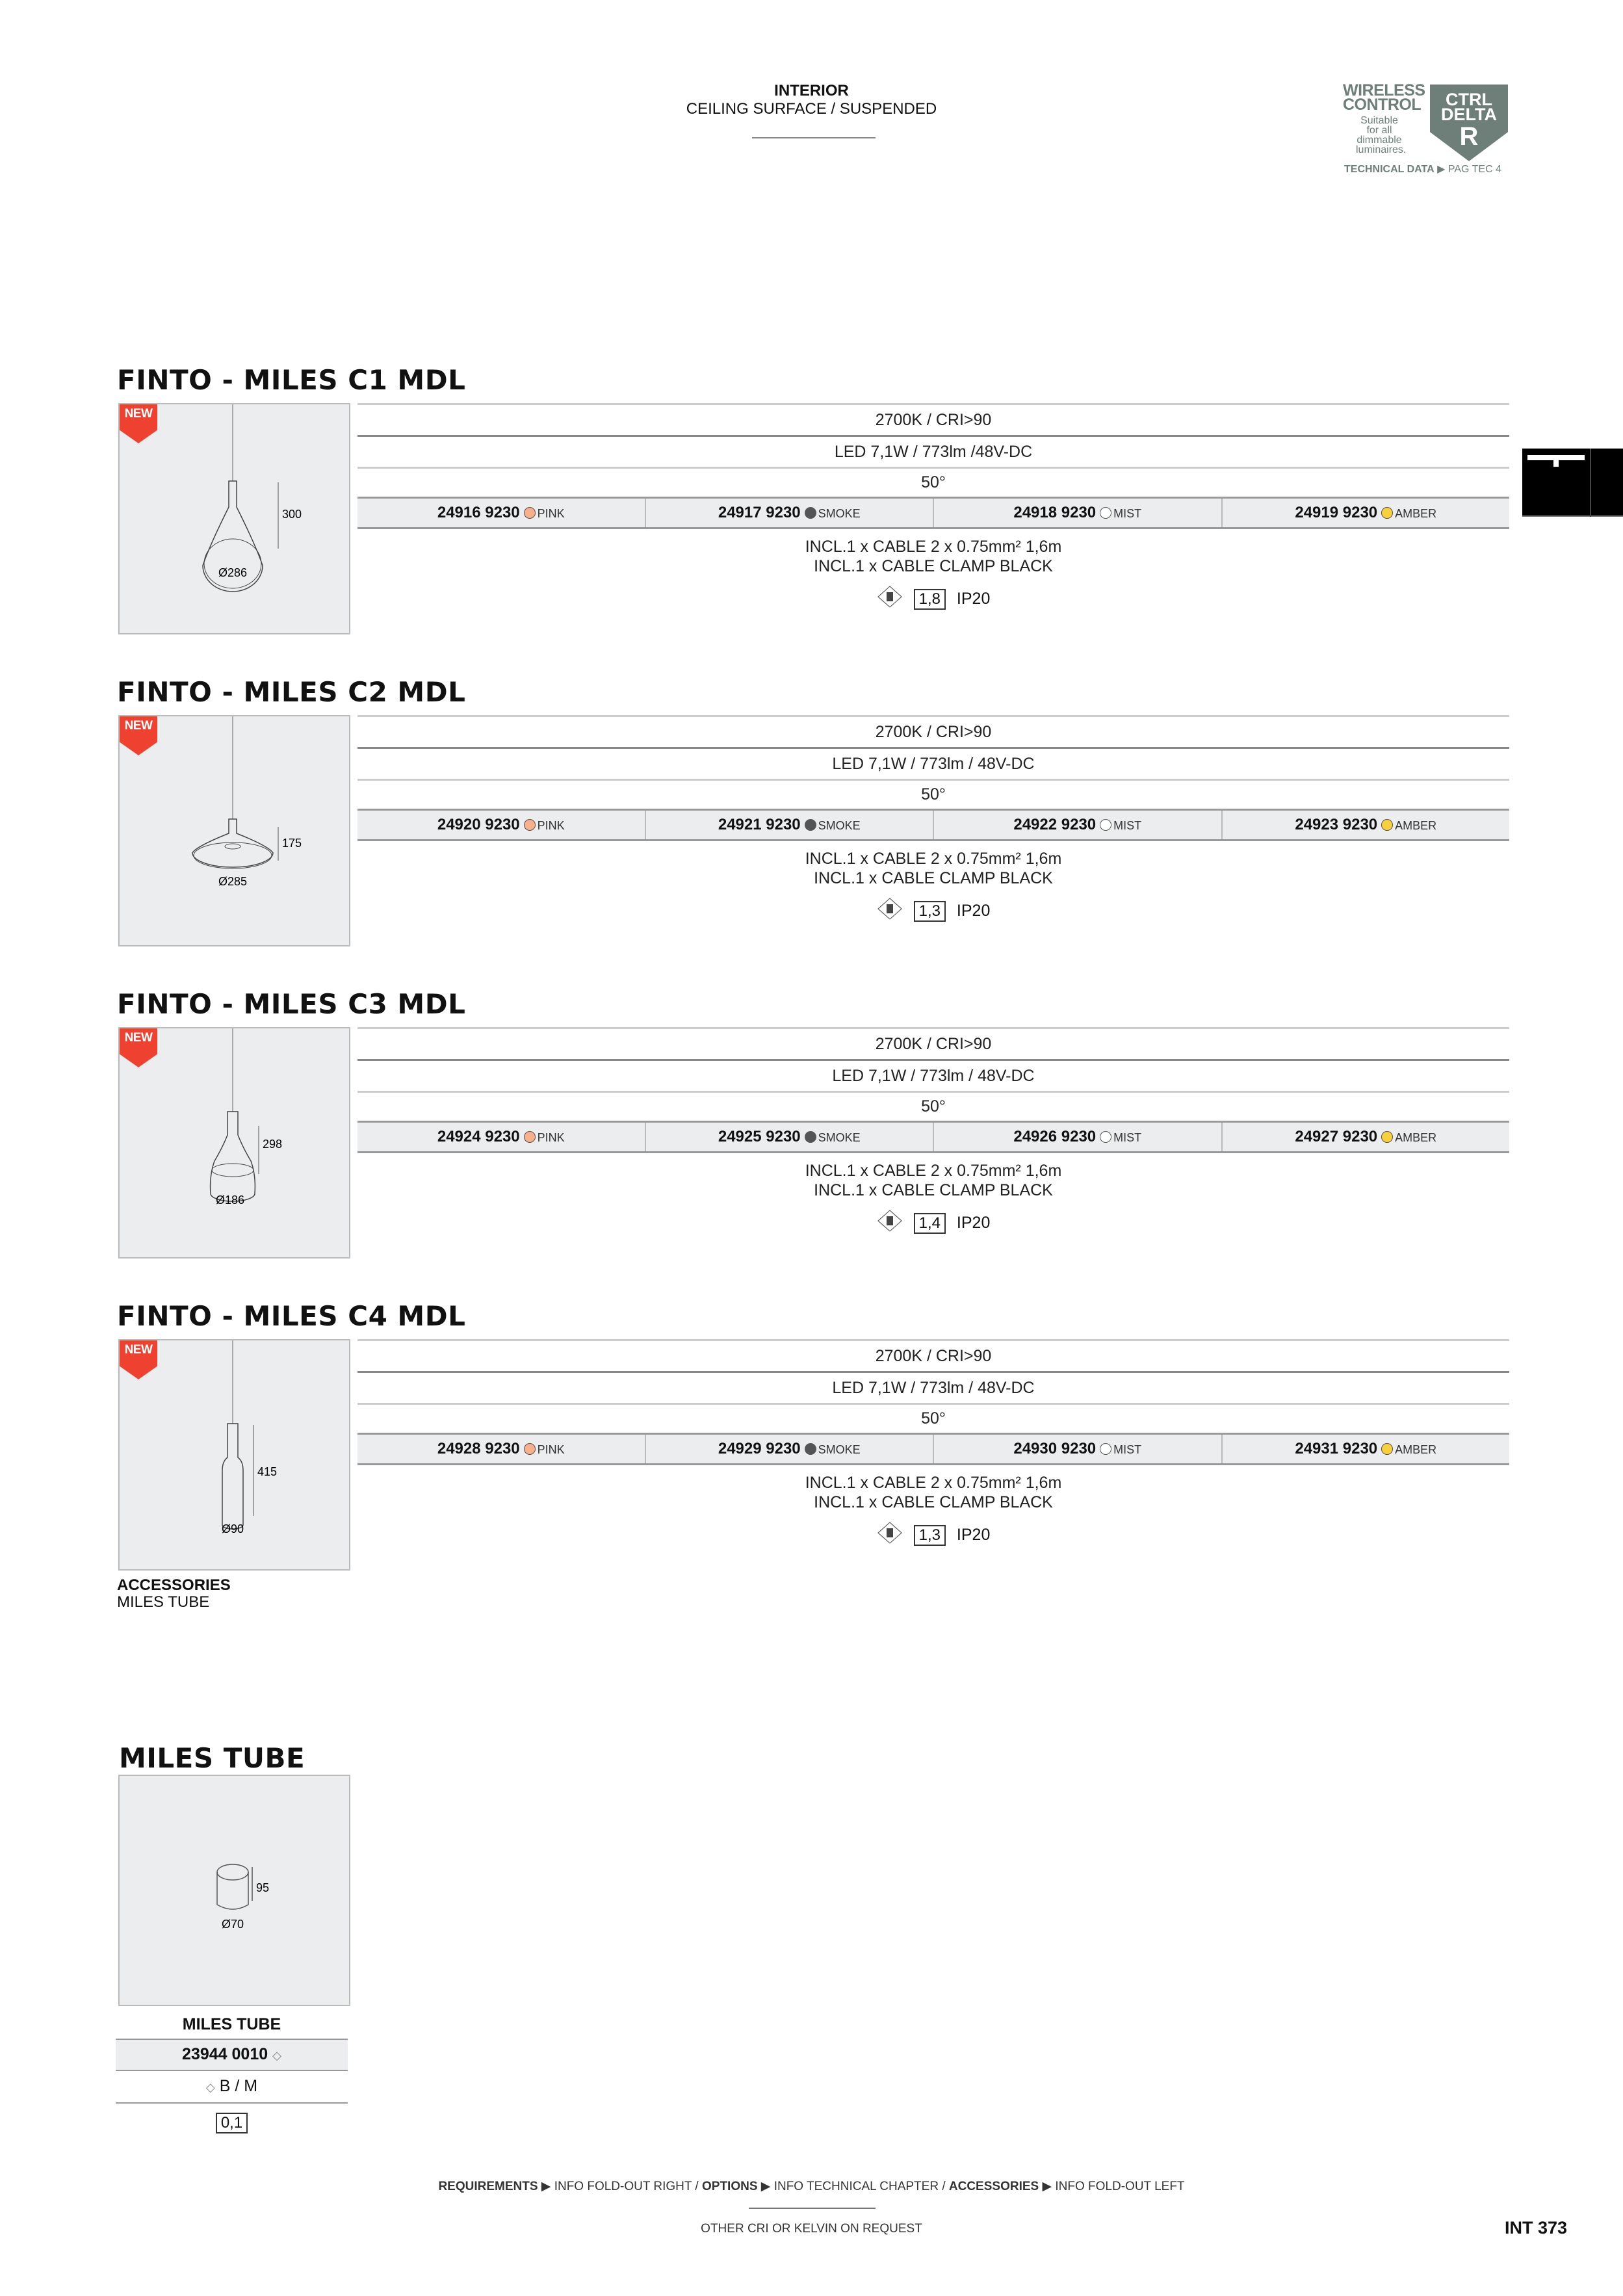 This screenshot has width=1623, height=2296. What do you see at coordinates (1365, 1449) in the screenshot?
I see `product-code-24931-9230: 24931 9230 AMBER` at bounding box center [1365, 1449].